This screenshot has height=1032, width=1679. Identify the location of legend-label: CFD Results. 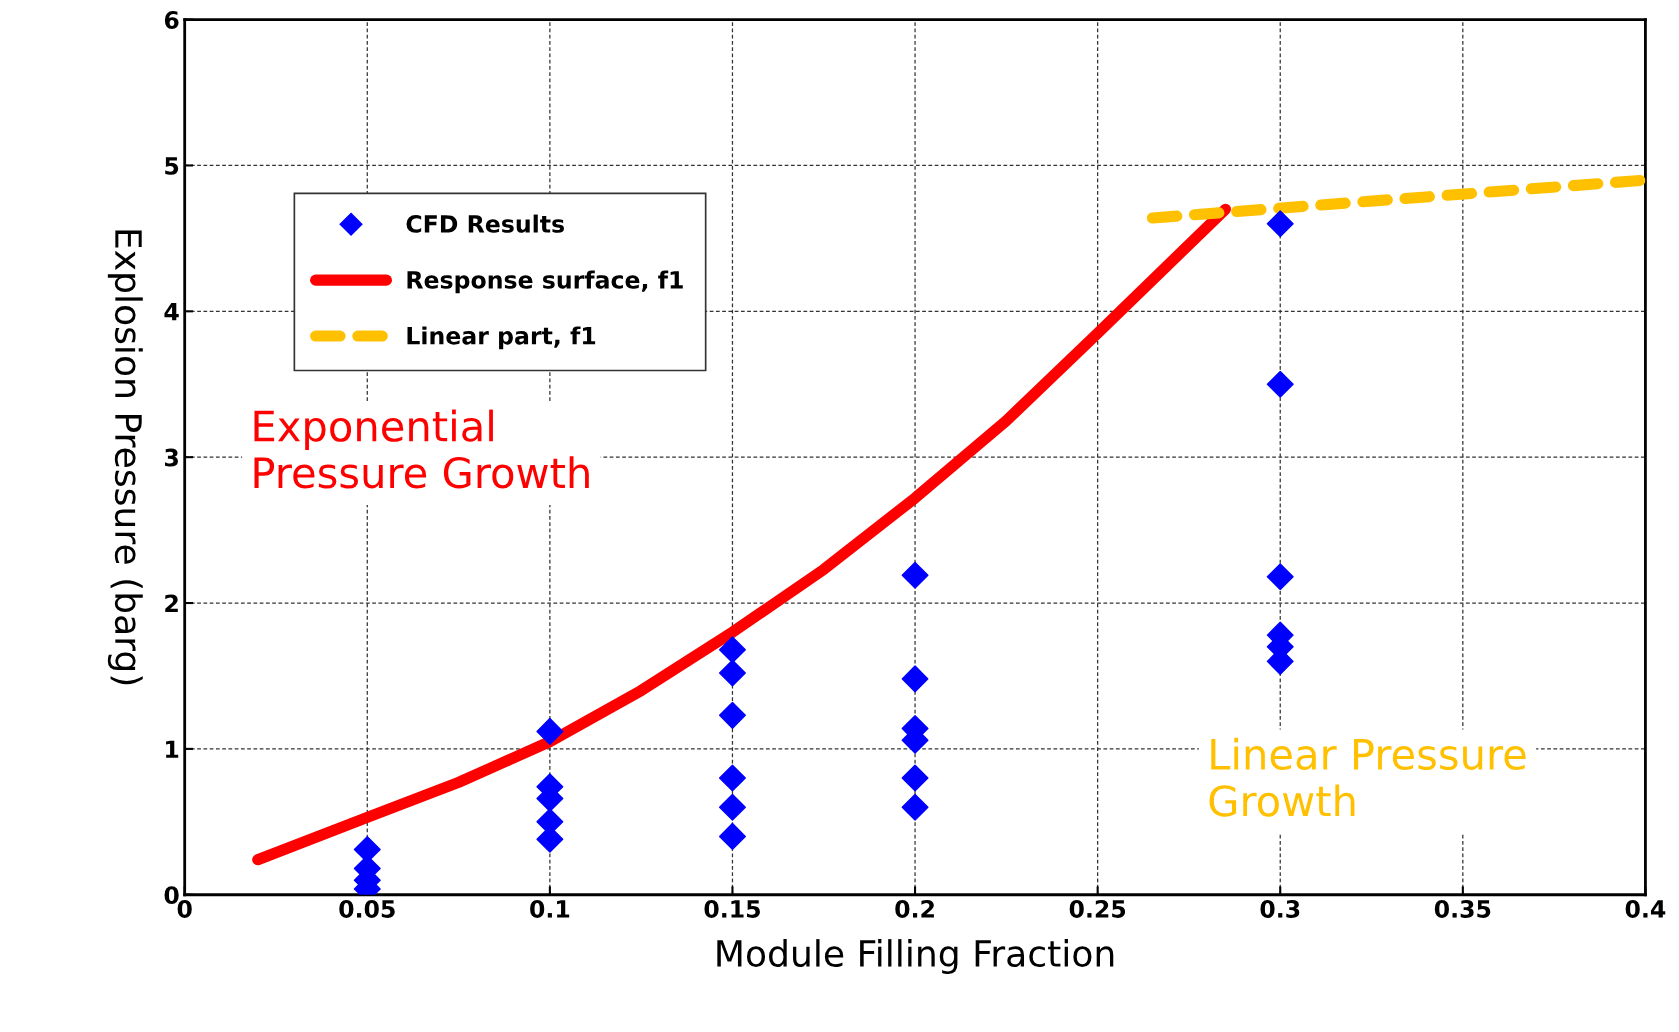
(485, 223).